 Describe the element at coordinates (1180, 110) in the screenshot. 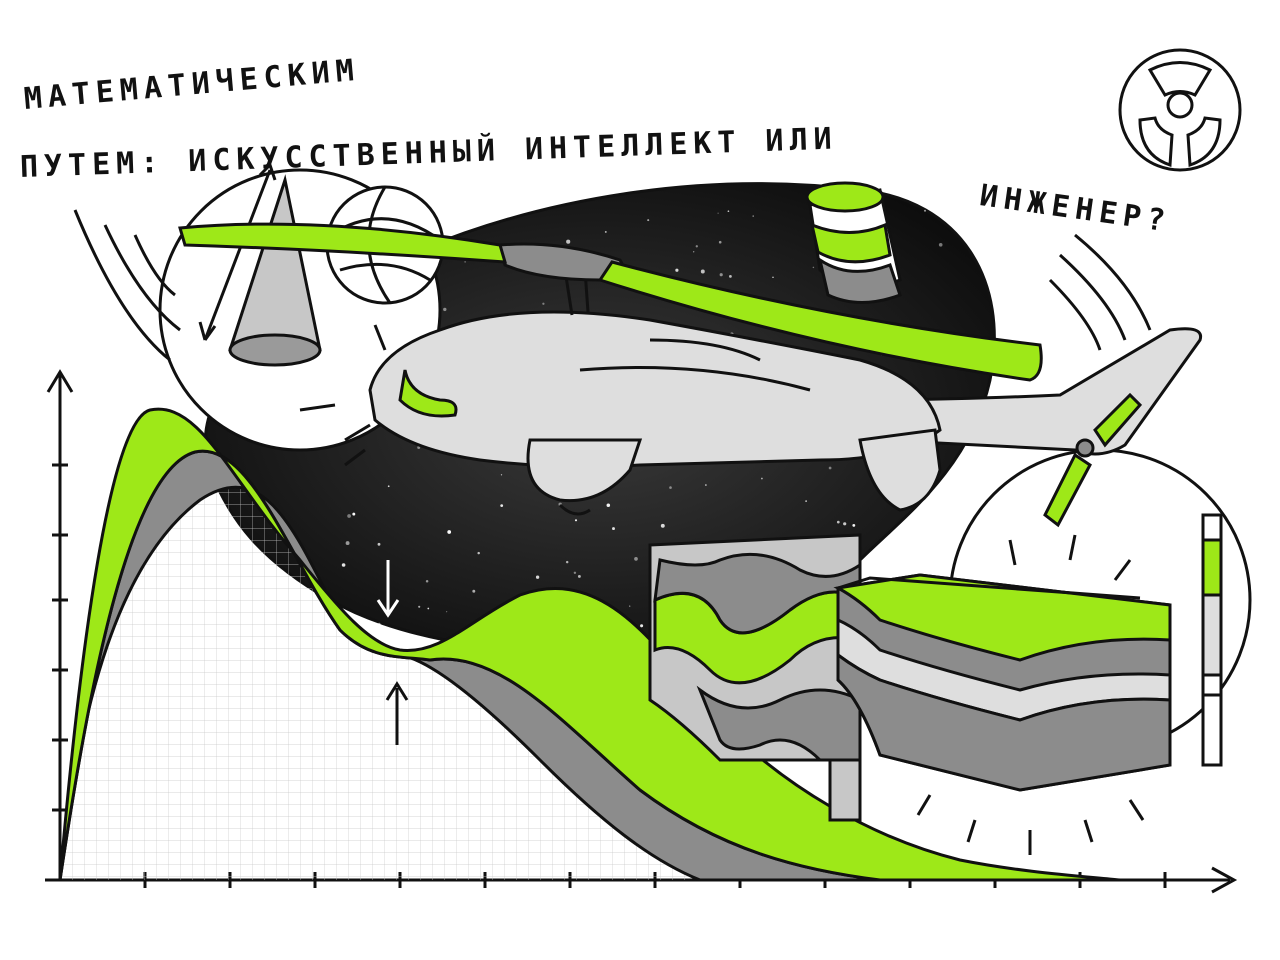

I see `radiation-logo-icon` at that location.